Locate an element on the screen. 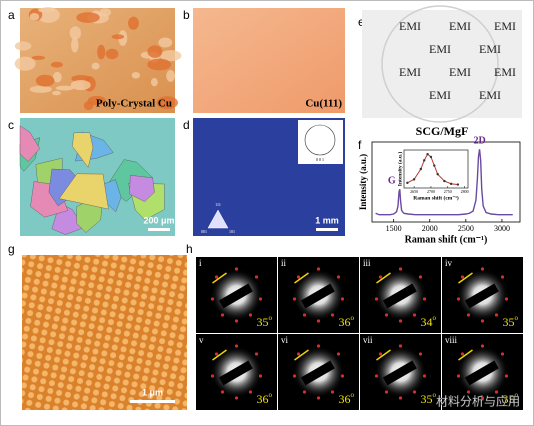  caption: Cu(111) is located at coordinates (323, 104).